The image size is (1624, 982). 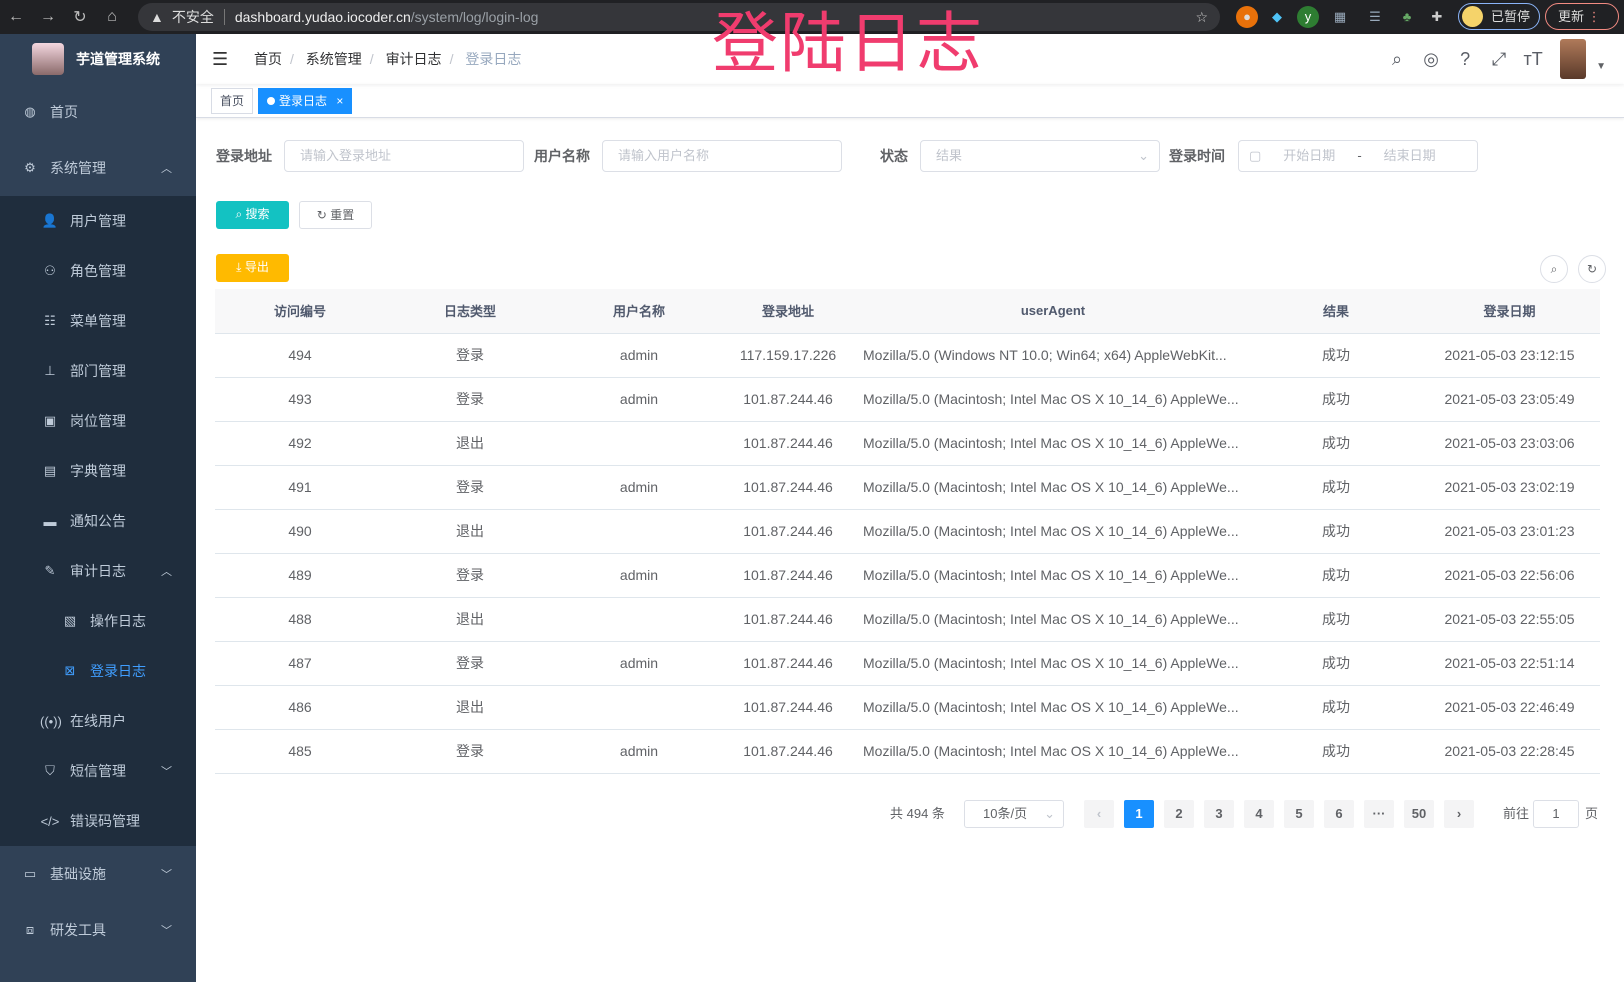 I want to click on extension-gem-icon: ◆, so click(x=1277, y=16).